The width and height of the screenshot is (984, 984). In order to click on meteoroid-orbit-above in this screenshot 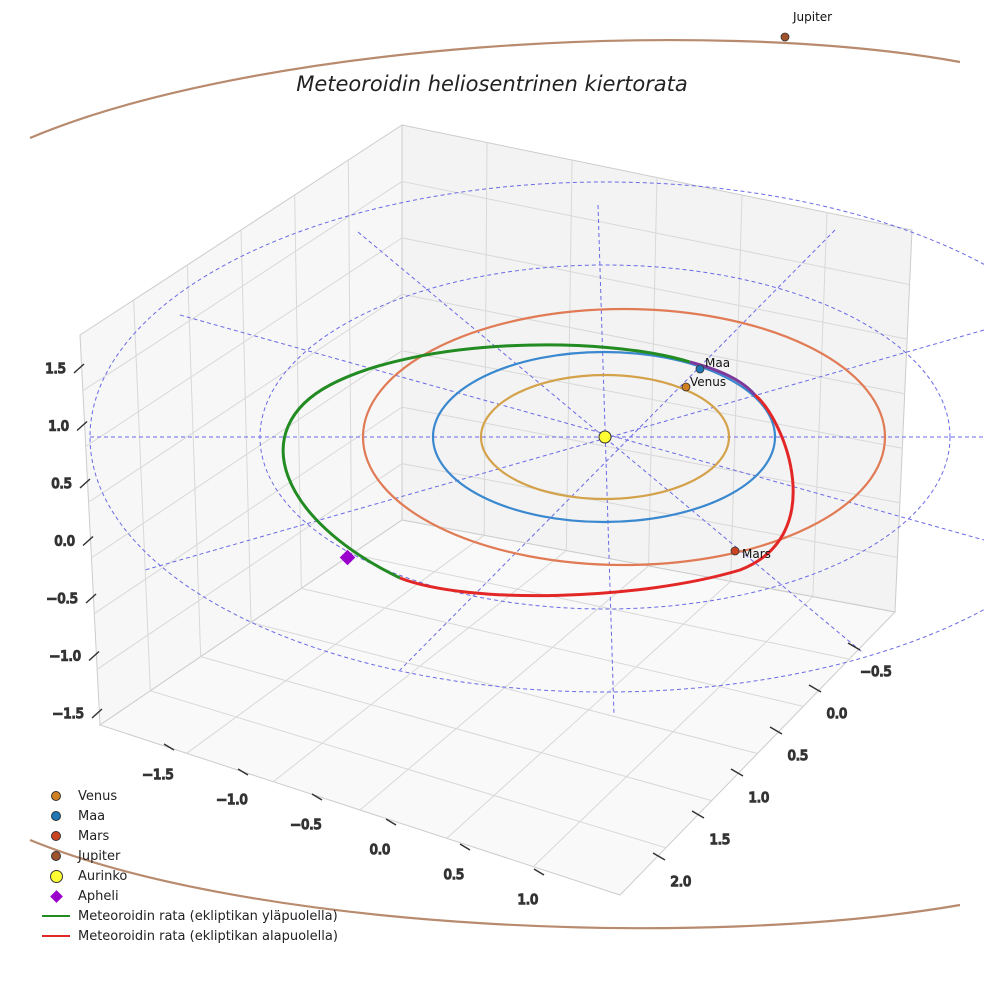, I will do `click(486, 461)`.